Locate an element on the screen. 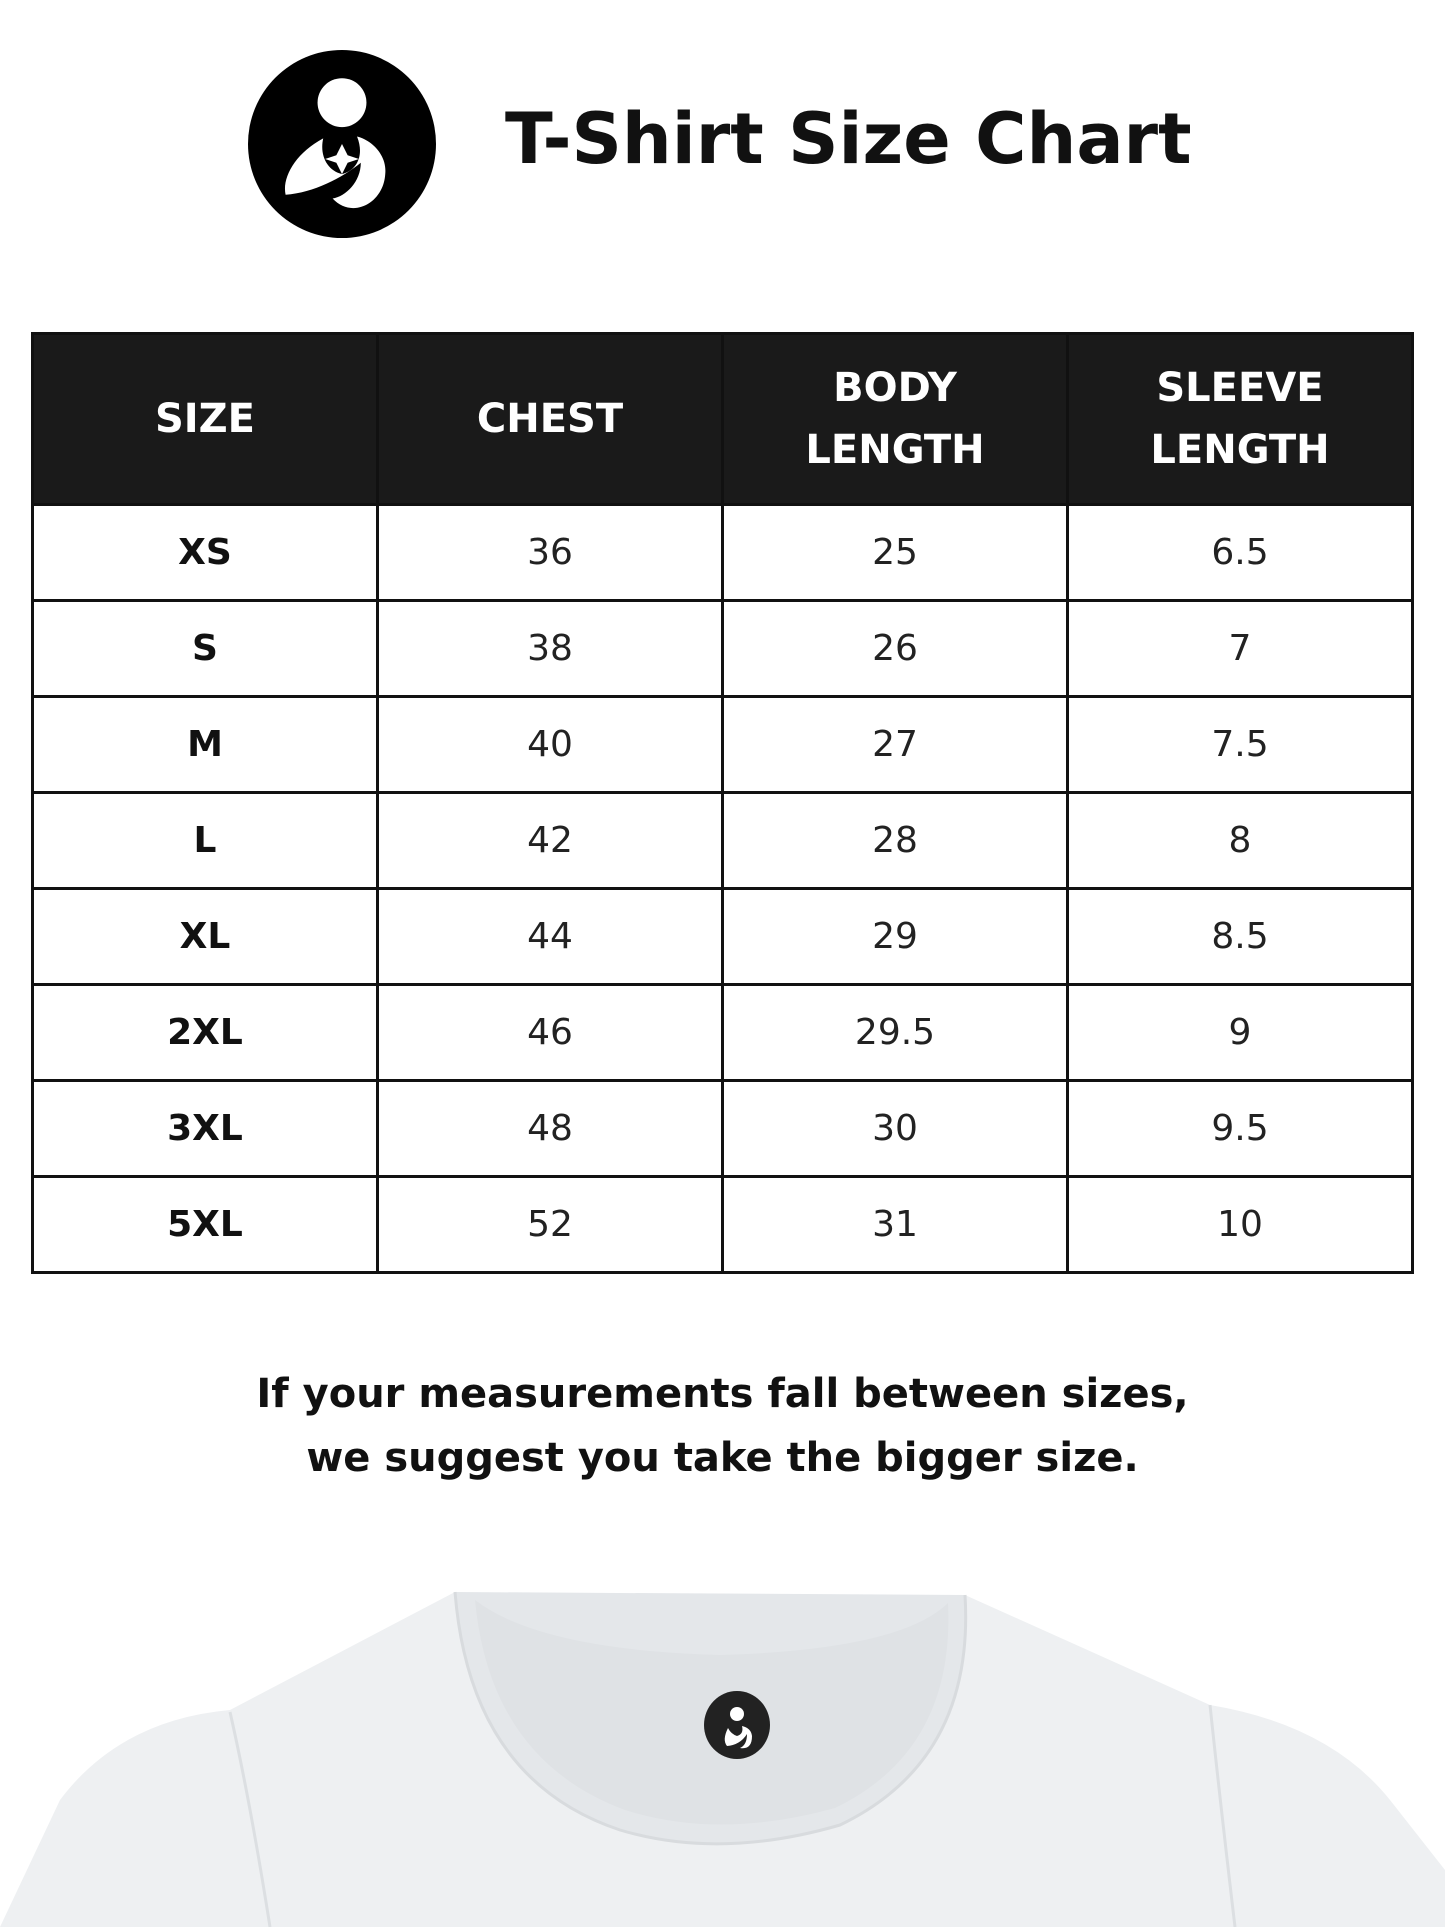  cell-body-length: 31 is located at coordinates (895, 1224).